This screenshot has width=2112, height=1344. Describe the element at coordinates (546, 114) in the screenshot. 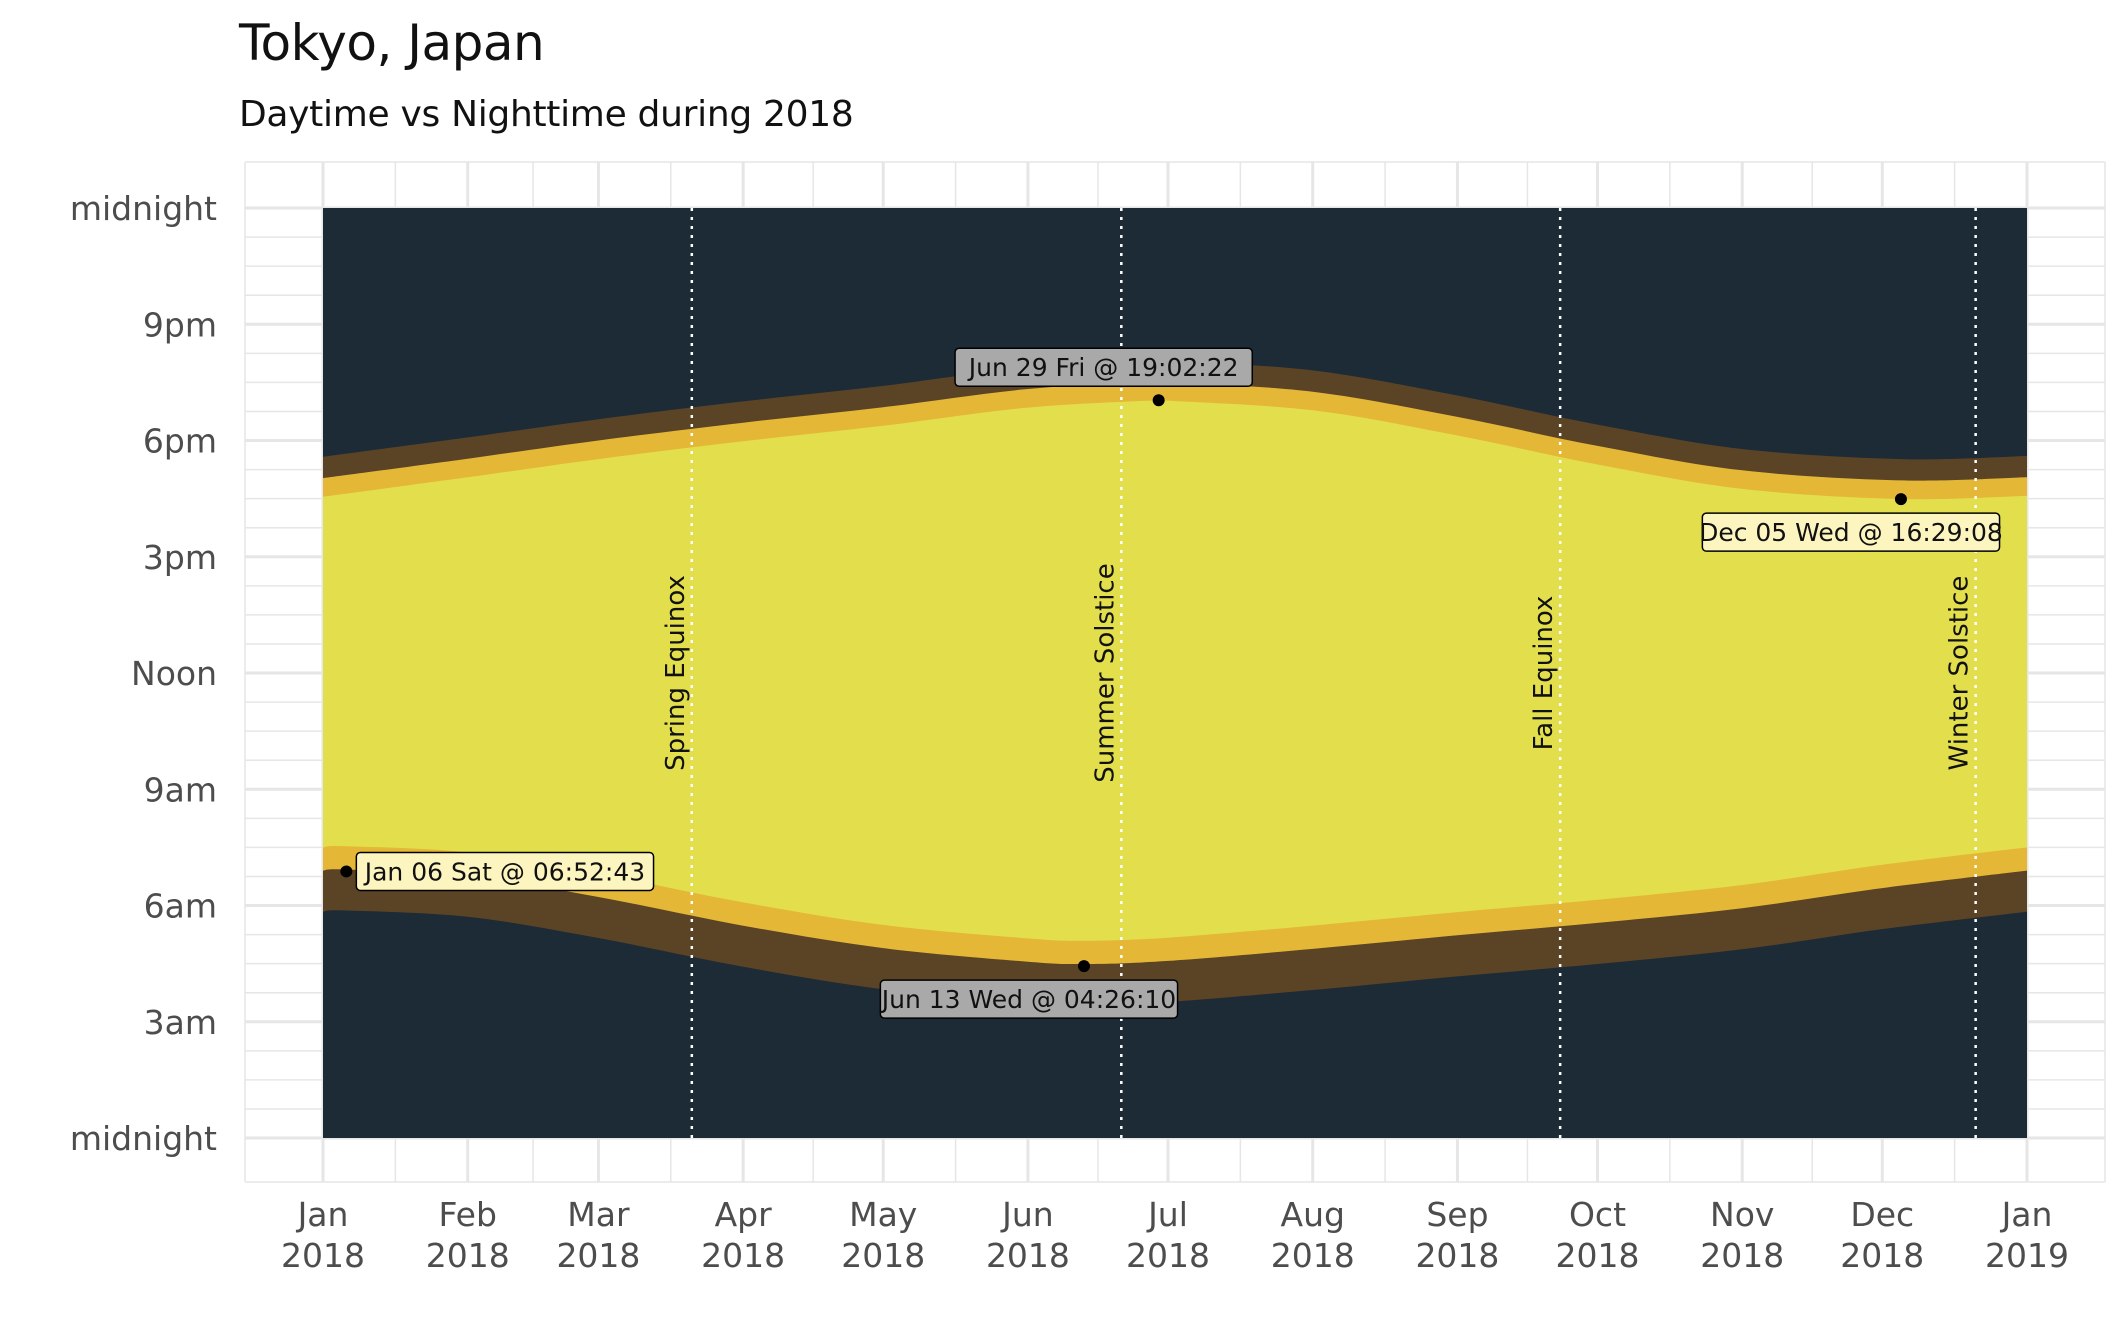

I see `chart-subtitle: Daytime vs Nighttime during 2018` at that location.